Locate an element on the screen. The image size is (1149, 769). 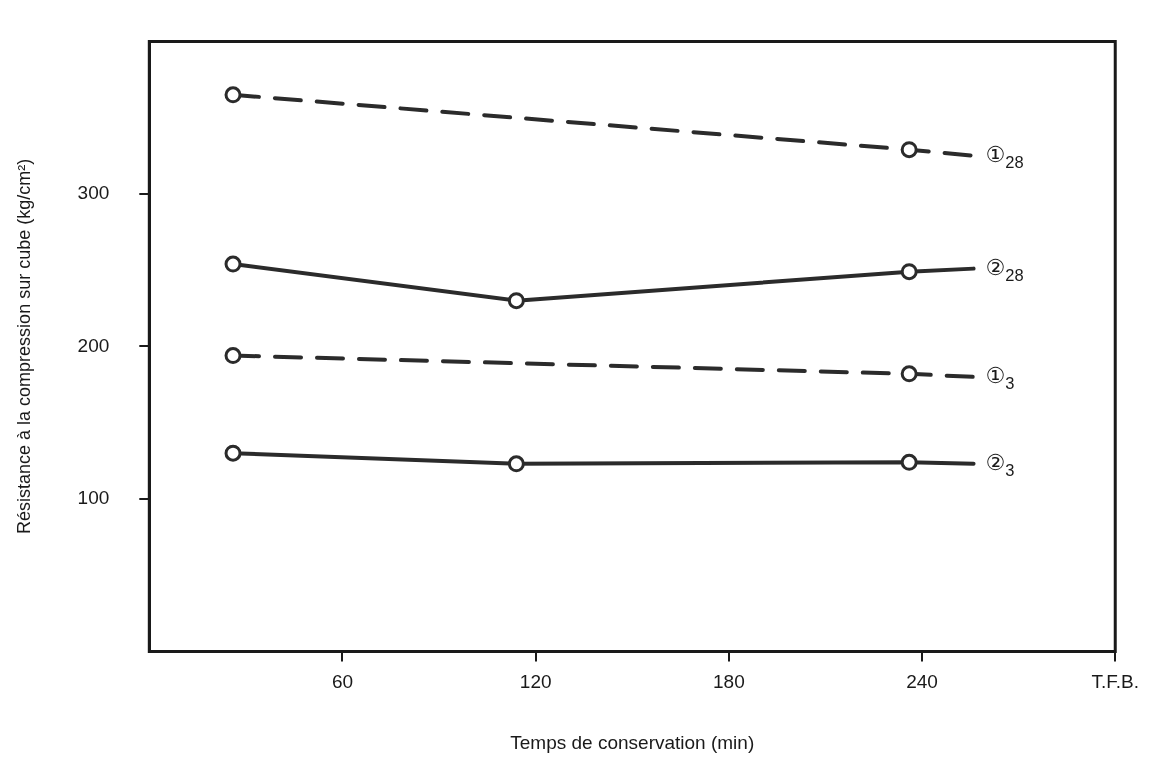
x-axis-title: Temps de conservation (min) is located at coordinates (632, 742).